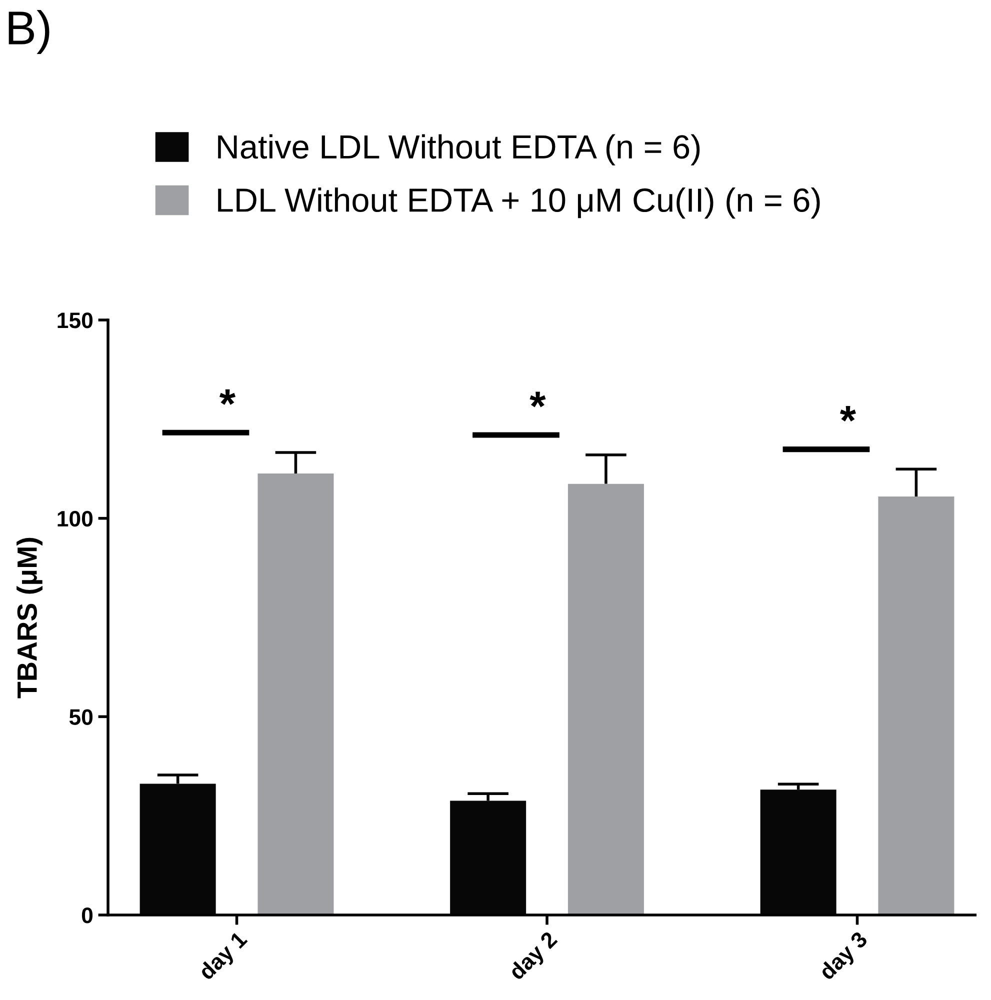 This screenshot has height=1000, width=991. Describe the element at coordinates (224, 957) in the screenshot. I see `x-tick-label: day 1` at that location.